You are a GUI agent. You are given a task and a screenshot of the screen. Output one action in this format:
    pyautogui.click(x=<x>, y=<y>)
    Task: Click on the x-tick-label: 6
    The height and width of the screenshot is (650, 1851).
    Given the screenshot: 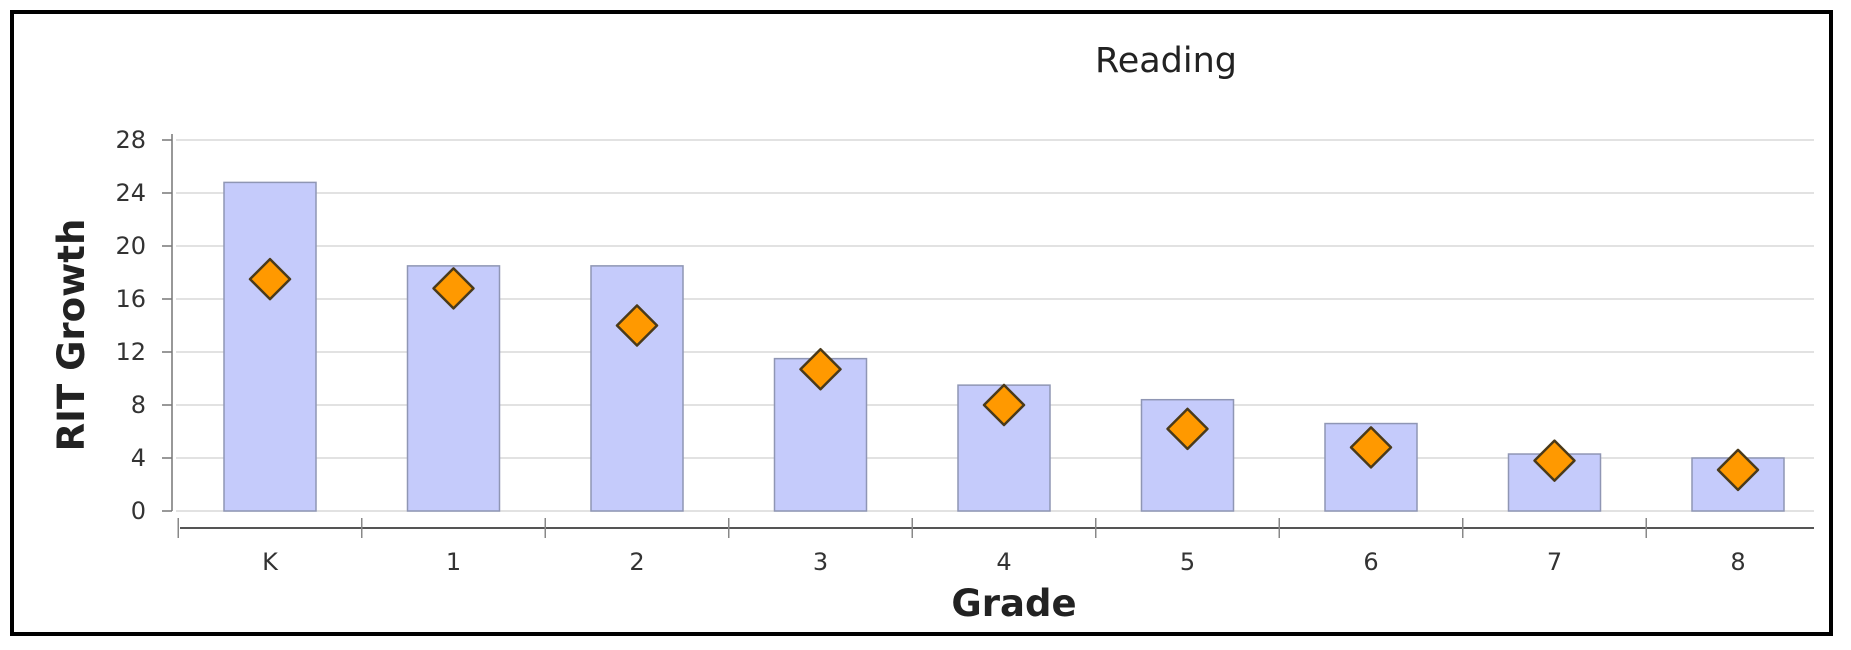 What is the action you would take?
    pyautogui.click(x=1370, y=562)
    